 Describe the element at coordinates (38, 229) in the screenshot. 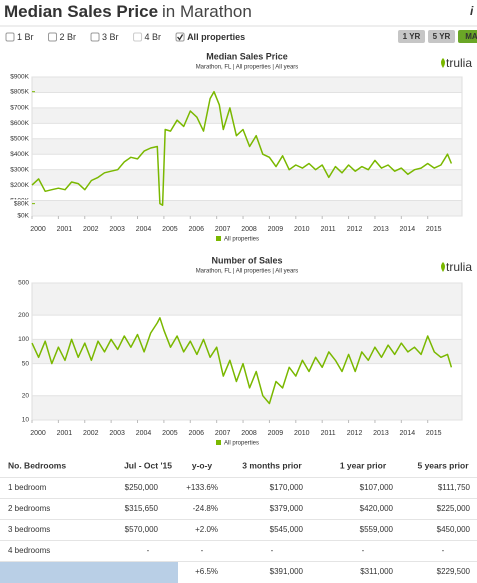

I see `x-tick-label: 2000` at that location.